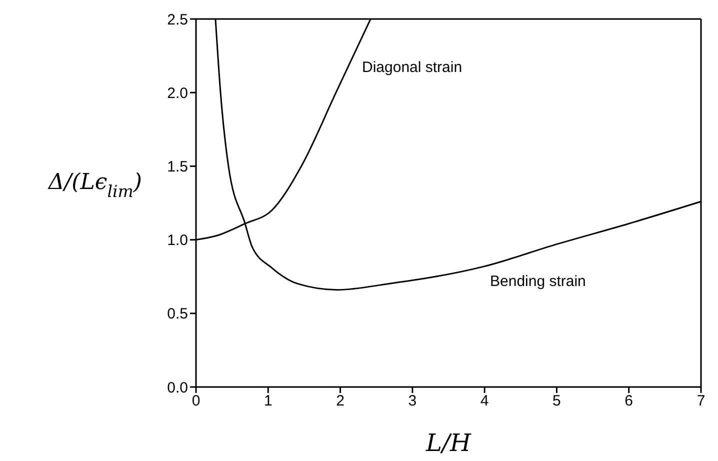 The image size is (718, 461). What do you see at coordinates (177, 314) in the screenshot?
I see `y-tick-label: 0.5` at bounding box center [177, 314].